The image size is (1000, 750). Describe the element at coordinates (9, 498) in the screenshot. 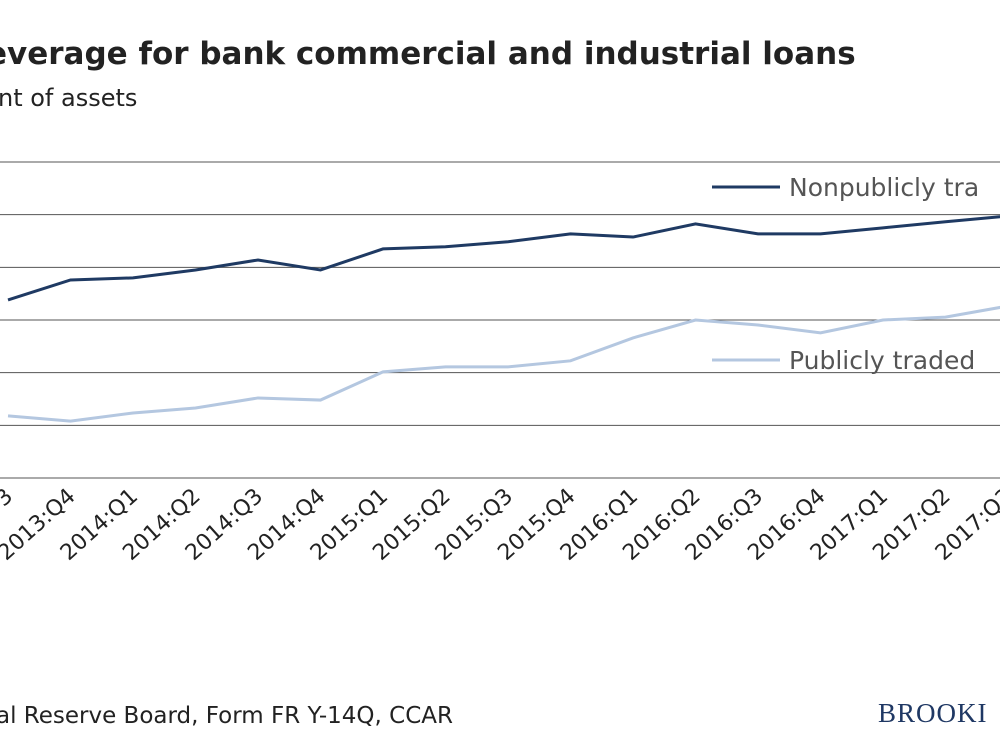

I see `x-tick-label: 3` at that location.